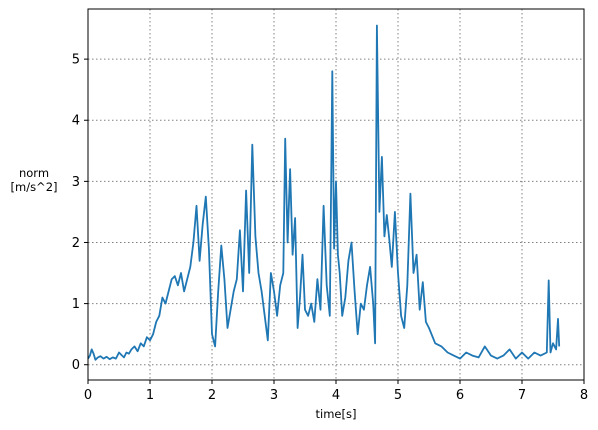 This screenshot has height=430, width=598. Describe the element at coordinates (34, 187) in the screenshot. I see `y-axis-label-line-2: [m/s^2]` at that location.